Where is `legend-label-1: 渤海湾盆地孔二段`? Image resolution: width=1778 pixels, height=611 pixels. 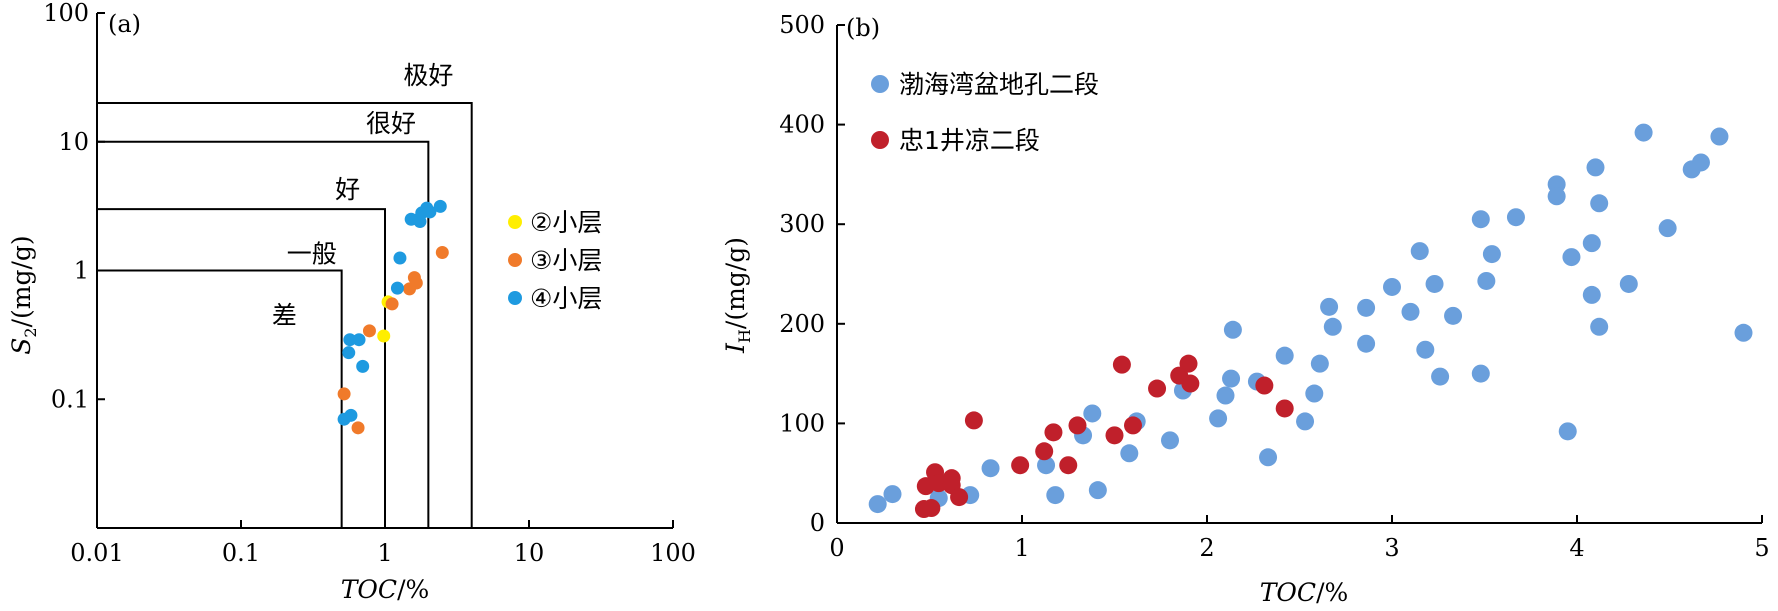
legend-label-1: 渤海湾盆地孔二段 is located at coordinates (999, 84).